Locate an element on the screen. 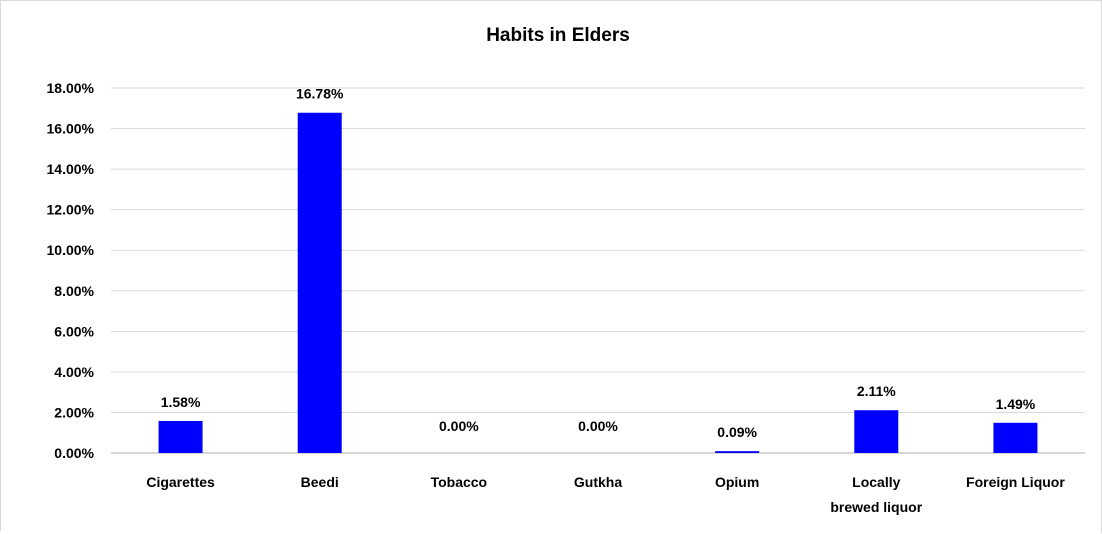 This screenshot has height=534, width=1102. y-tick-label: 6.00% is located at coordinates (74, 331).